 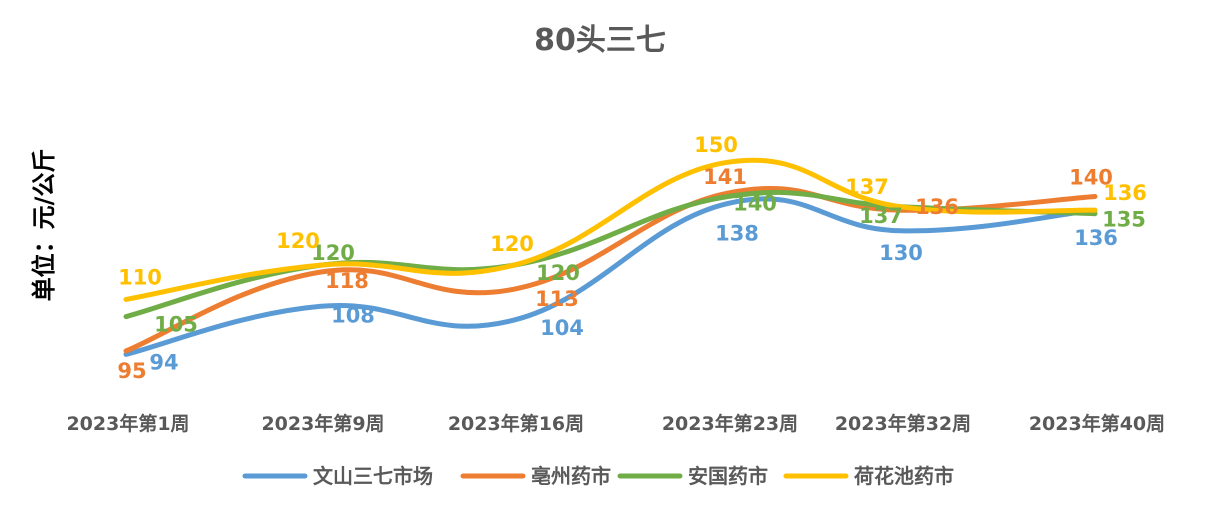 What do you see at coordinates (901, 253) in the screenshot?
I see `data-label: 130` at bounding box center [901, 253].